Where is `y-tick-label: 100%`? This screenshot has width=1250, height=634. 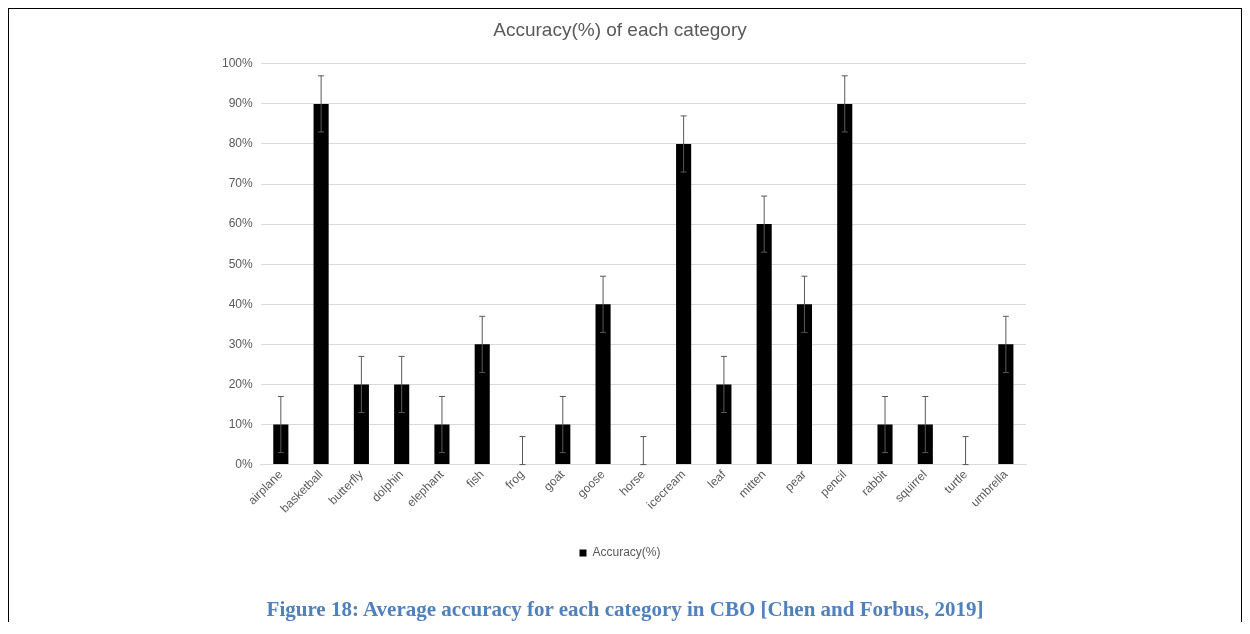
y-tick-label: 100% is located at coordinates (237, 63).